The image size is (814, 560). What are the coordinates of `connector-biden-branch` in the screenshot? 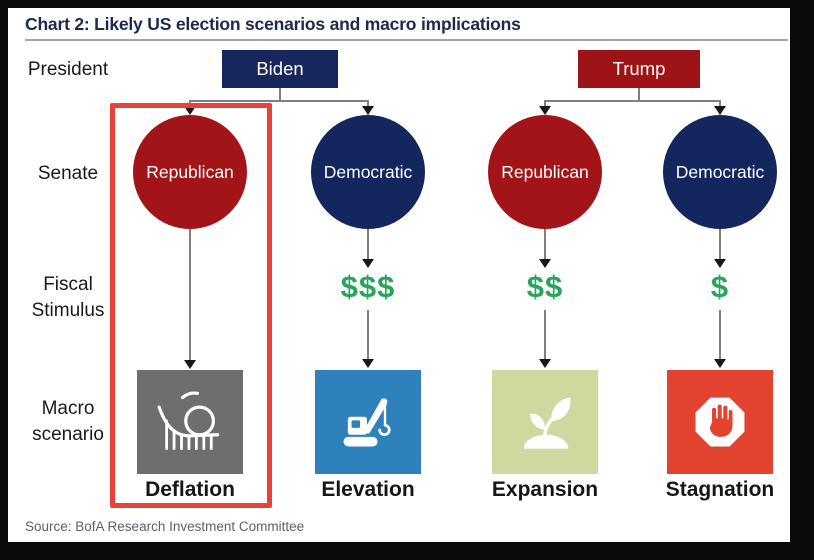 It's located at (279, 101).